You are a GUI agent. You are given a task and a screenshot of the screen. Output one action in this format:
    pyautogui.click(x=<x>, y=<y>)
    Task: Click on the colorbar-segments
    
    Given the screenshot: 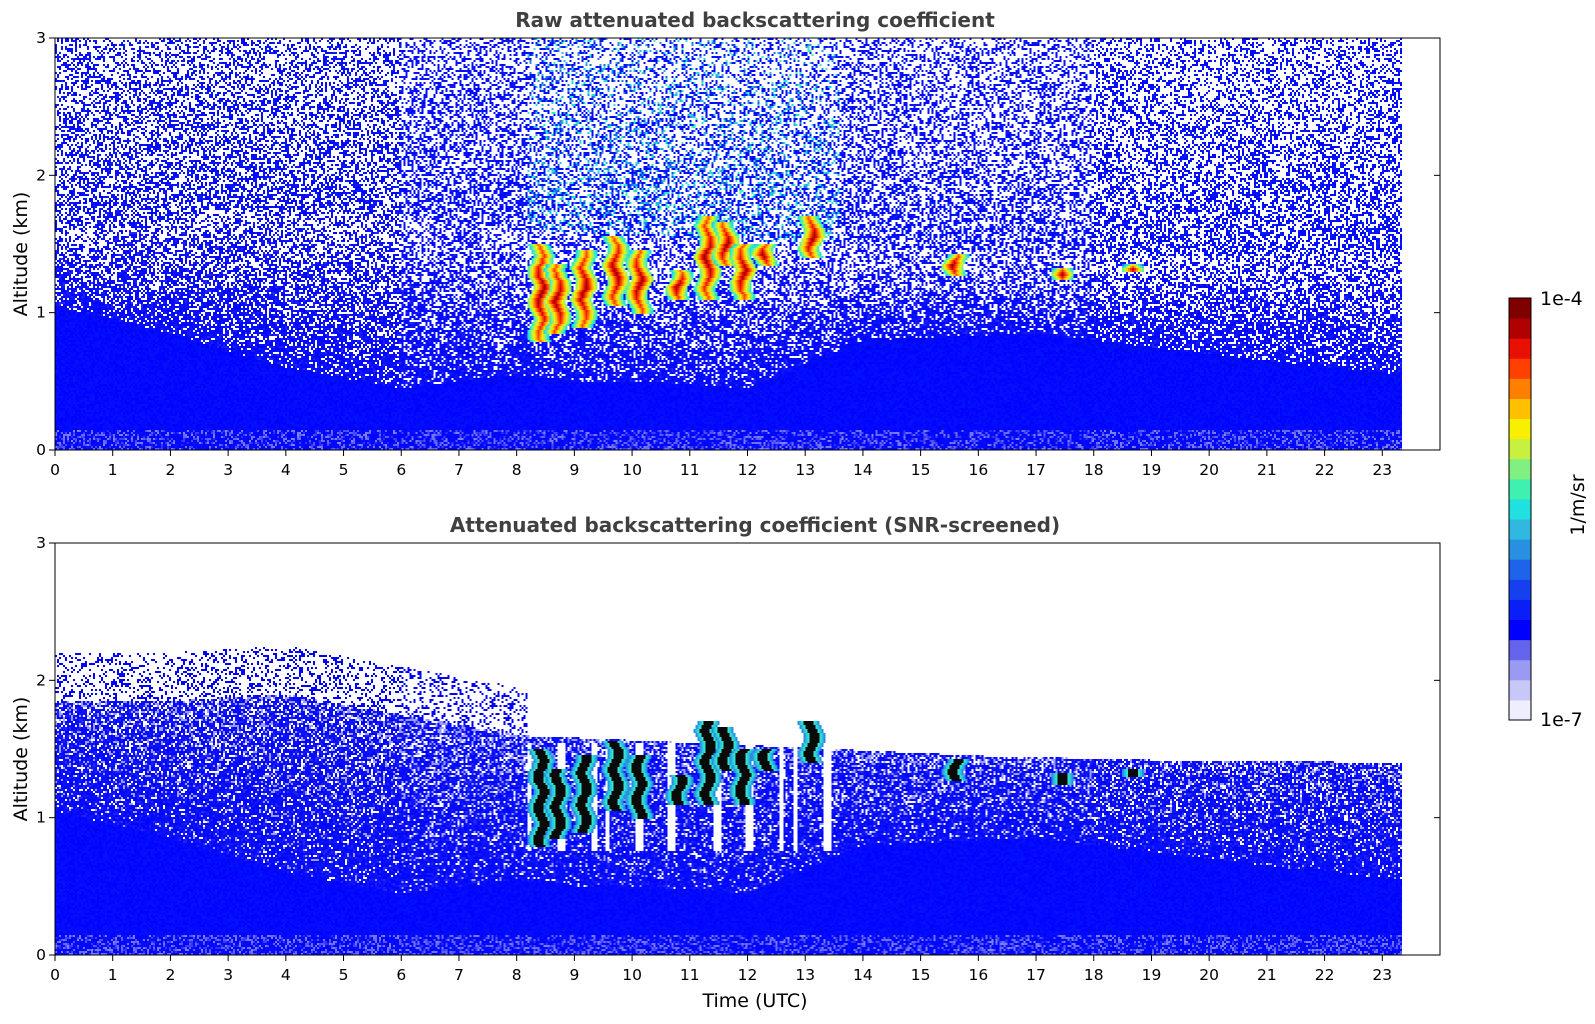 What is the action you would take?
    pyautogui.click(x=1520, y=509)
    